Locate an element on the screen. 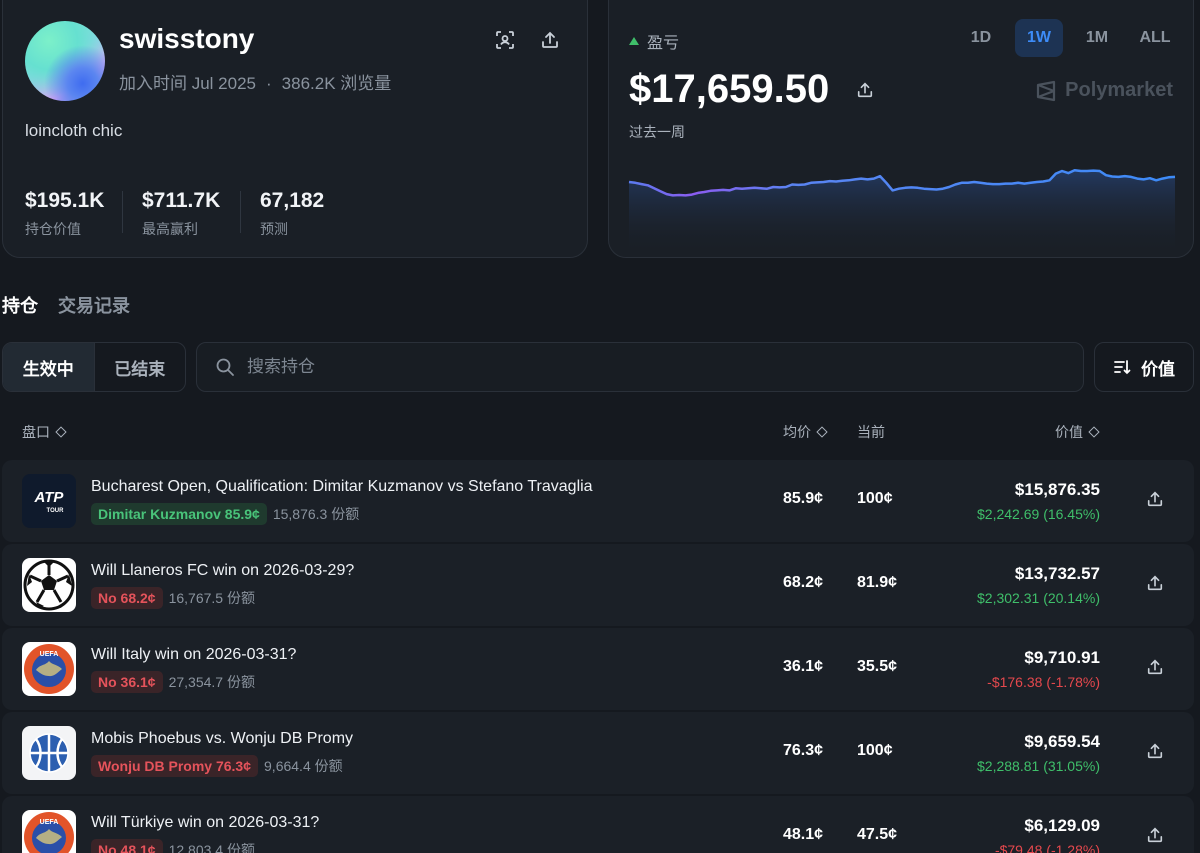 The width and height of the screenshot is (1200, 853). outcome-badge: No 48.1¢ is located at coordinates (127, 846).